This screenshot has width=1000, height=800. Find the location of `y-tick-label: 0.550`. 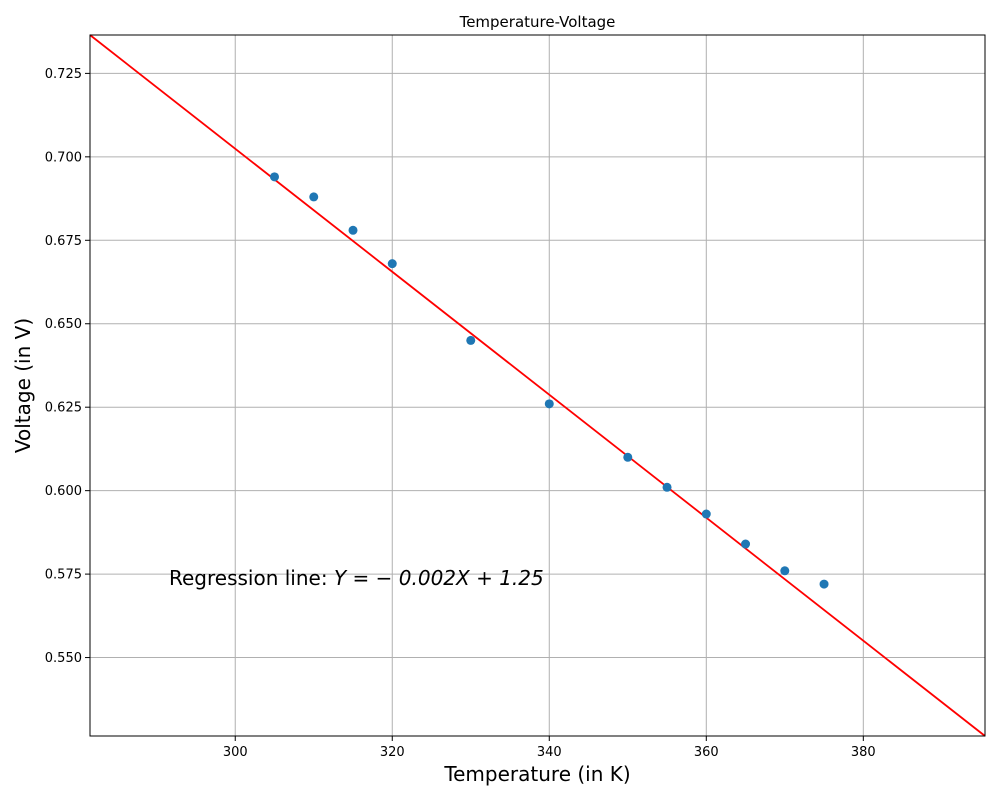

y-tick-label: 0.550 is located at coordinates (63, 658).